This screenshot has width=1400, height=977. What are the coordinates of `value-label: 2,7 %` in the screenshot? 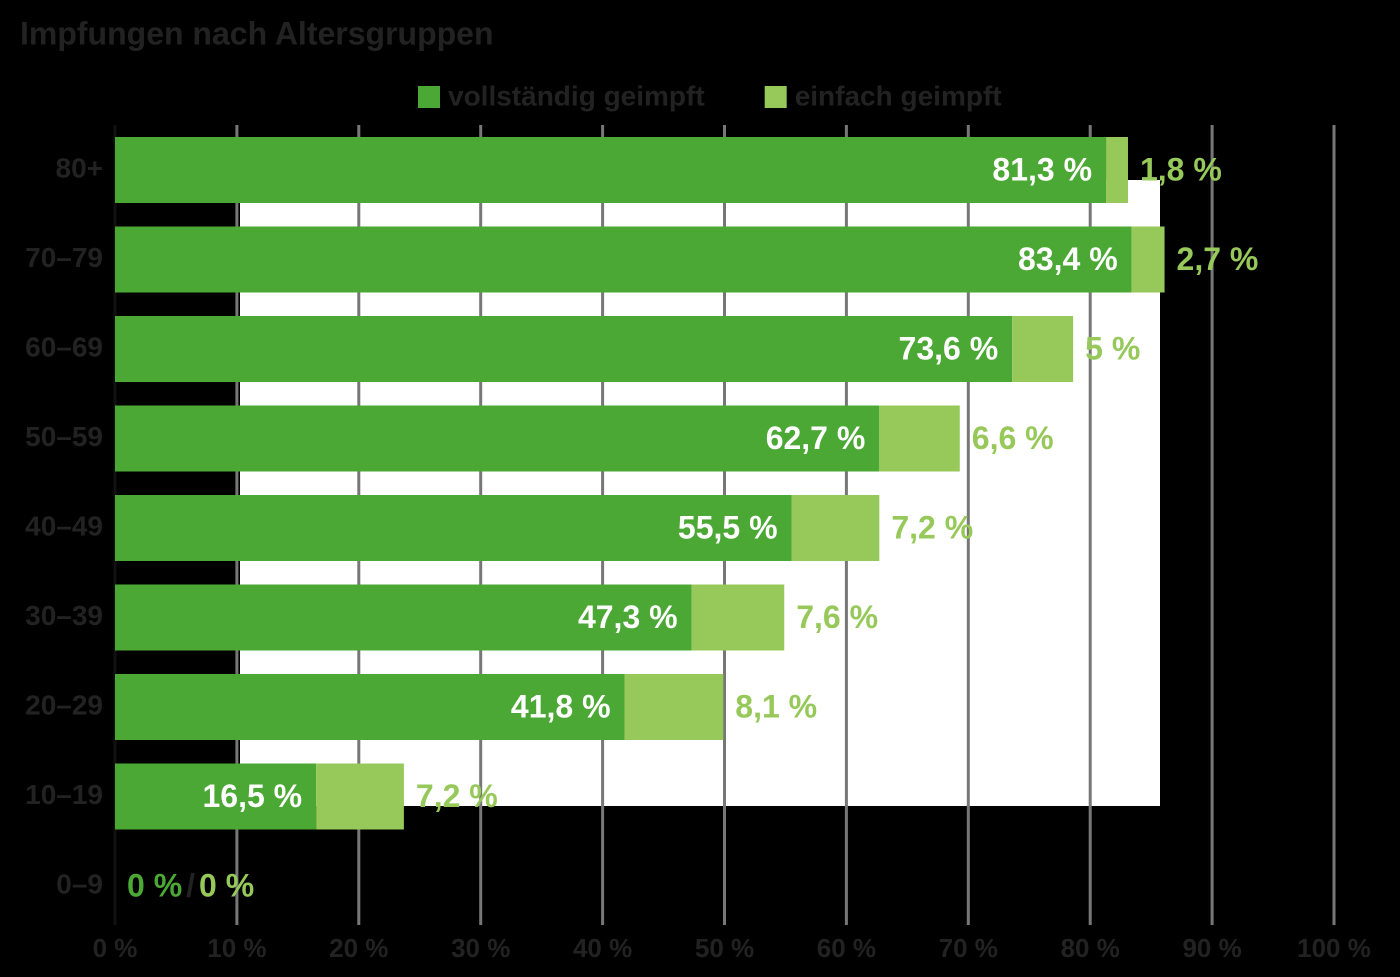 It's located at (1218, 259).